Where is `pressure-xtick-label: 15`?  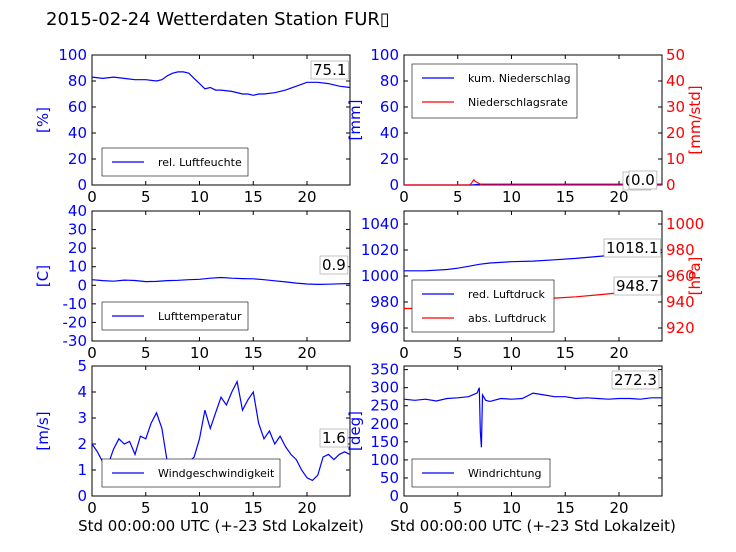
pressure-xtick-label: 15 is located at coordinates (565, 353).